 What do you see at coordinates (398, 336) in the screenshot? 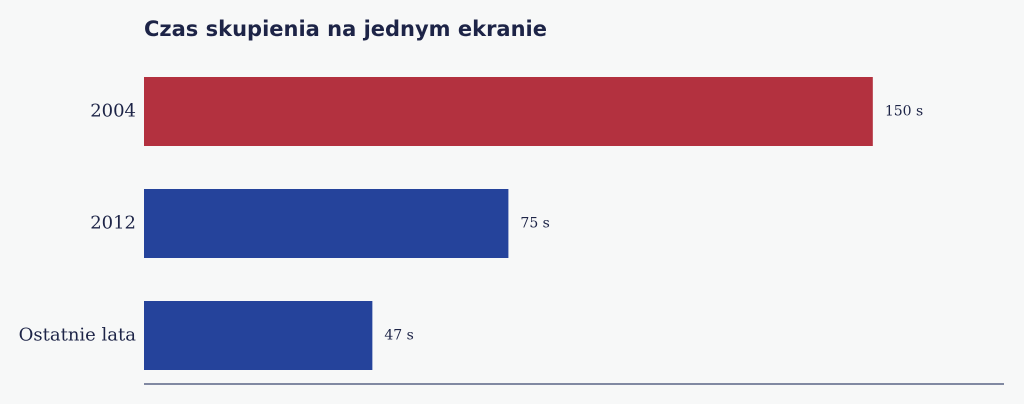
I see `value-label: 47 s` at bounding box center [398, 336].